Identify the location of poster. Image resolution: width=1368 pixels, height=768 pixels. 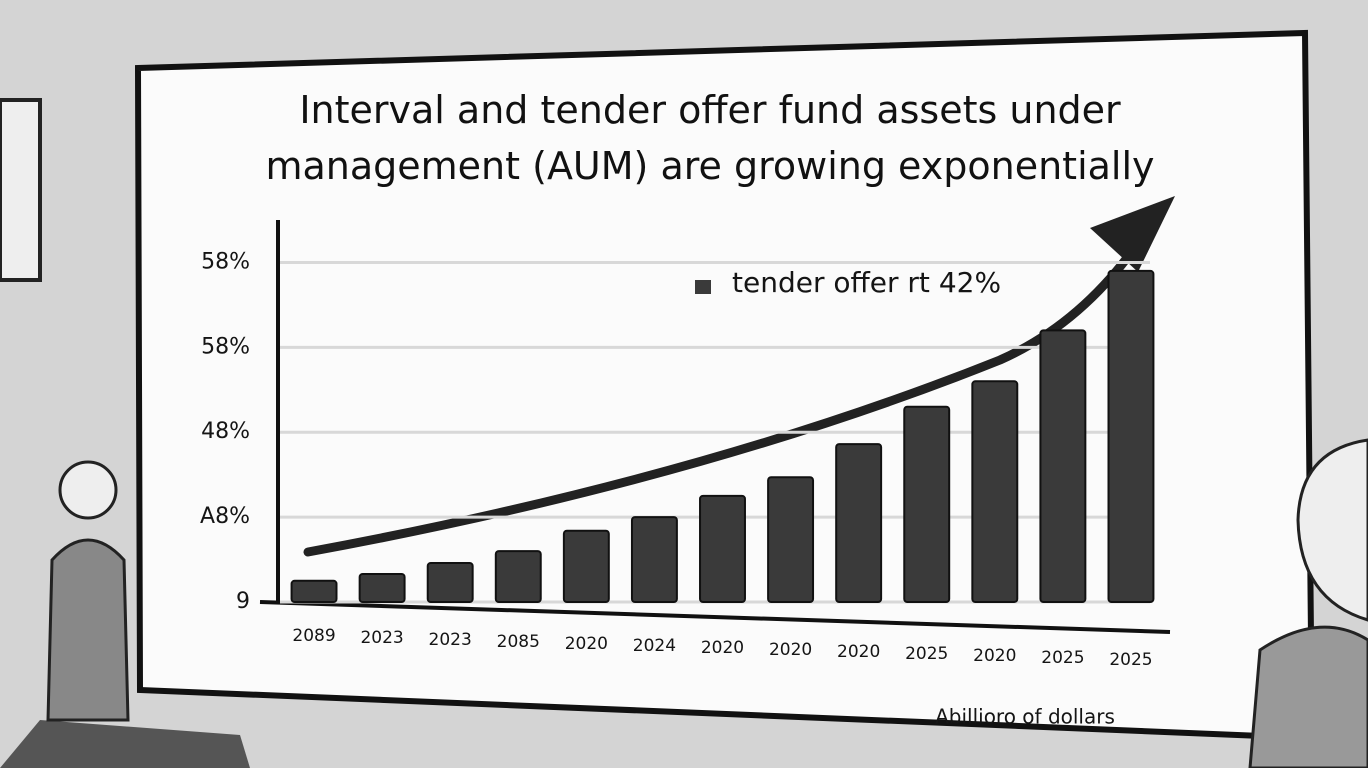
(21, 190).